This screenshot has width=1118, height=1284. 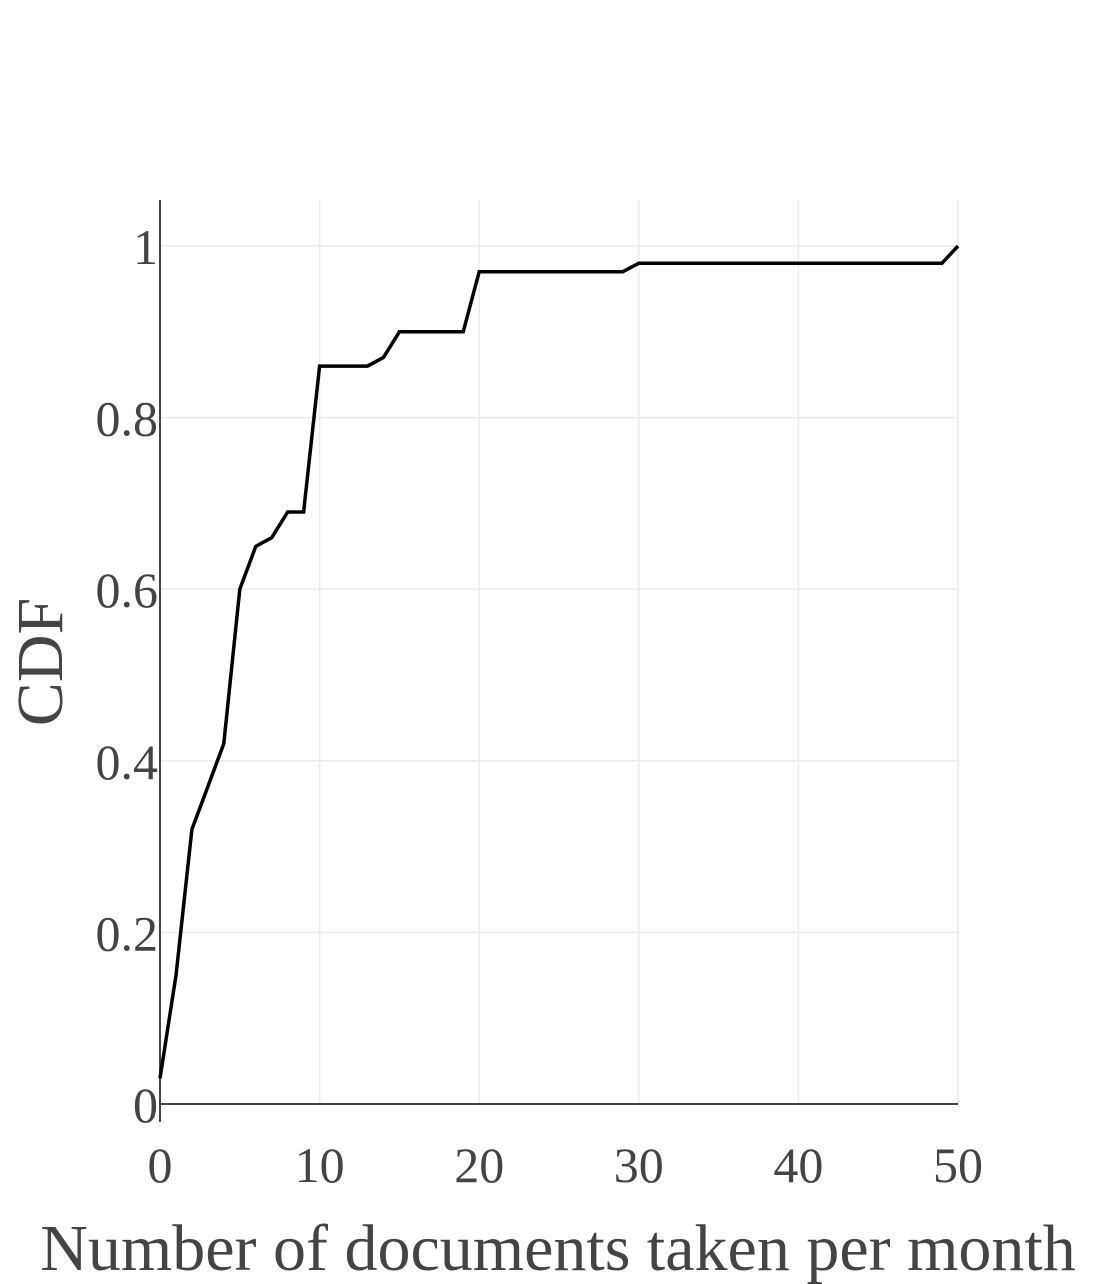 What do you see at coordinates (479, 1165) in the screenshot?
I see `x-tick-label: 20` at bounding box center [479, 1165].